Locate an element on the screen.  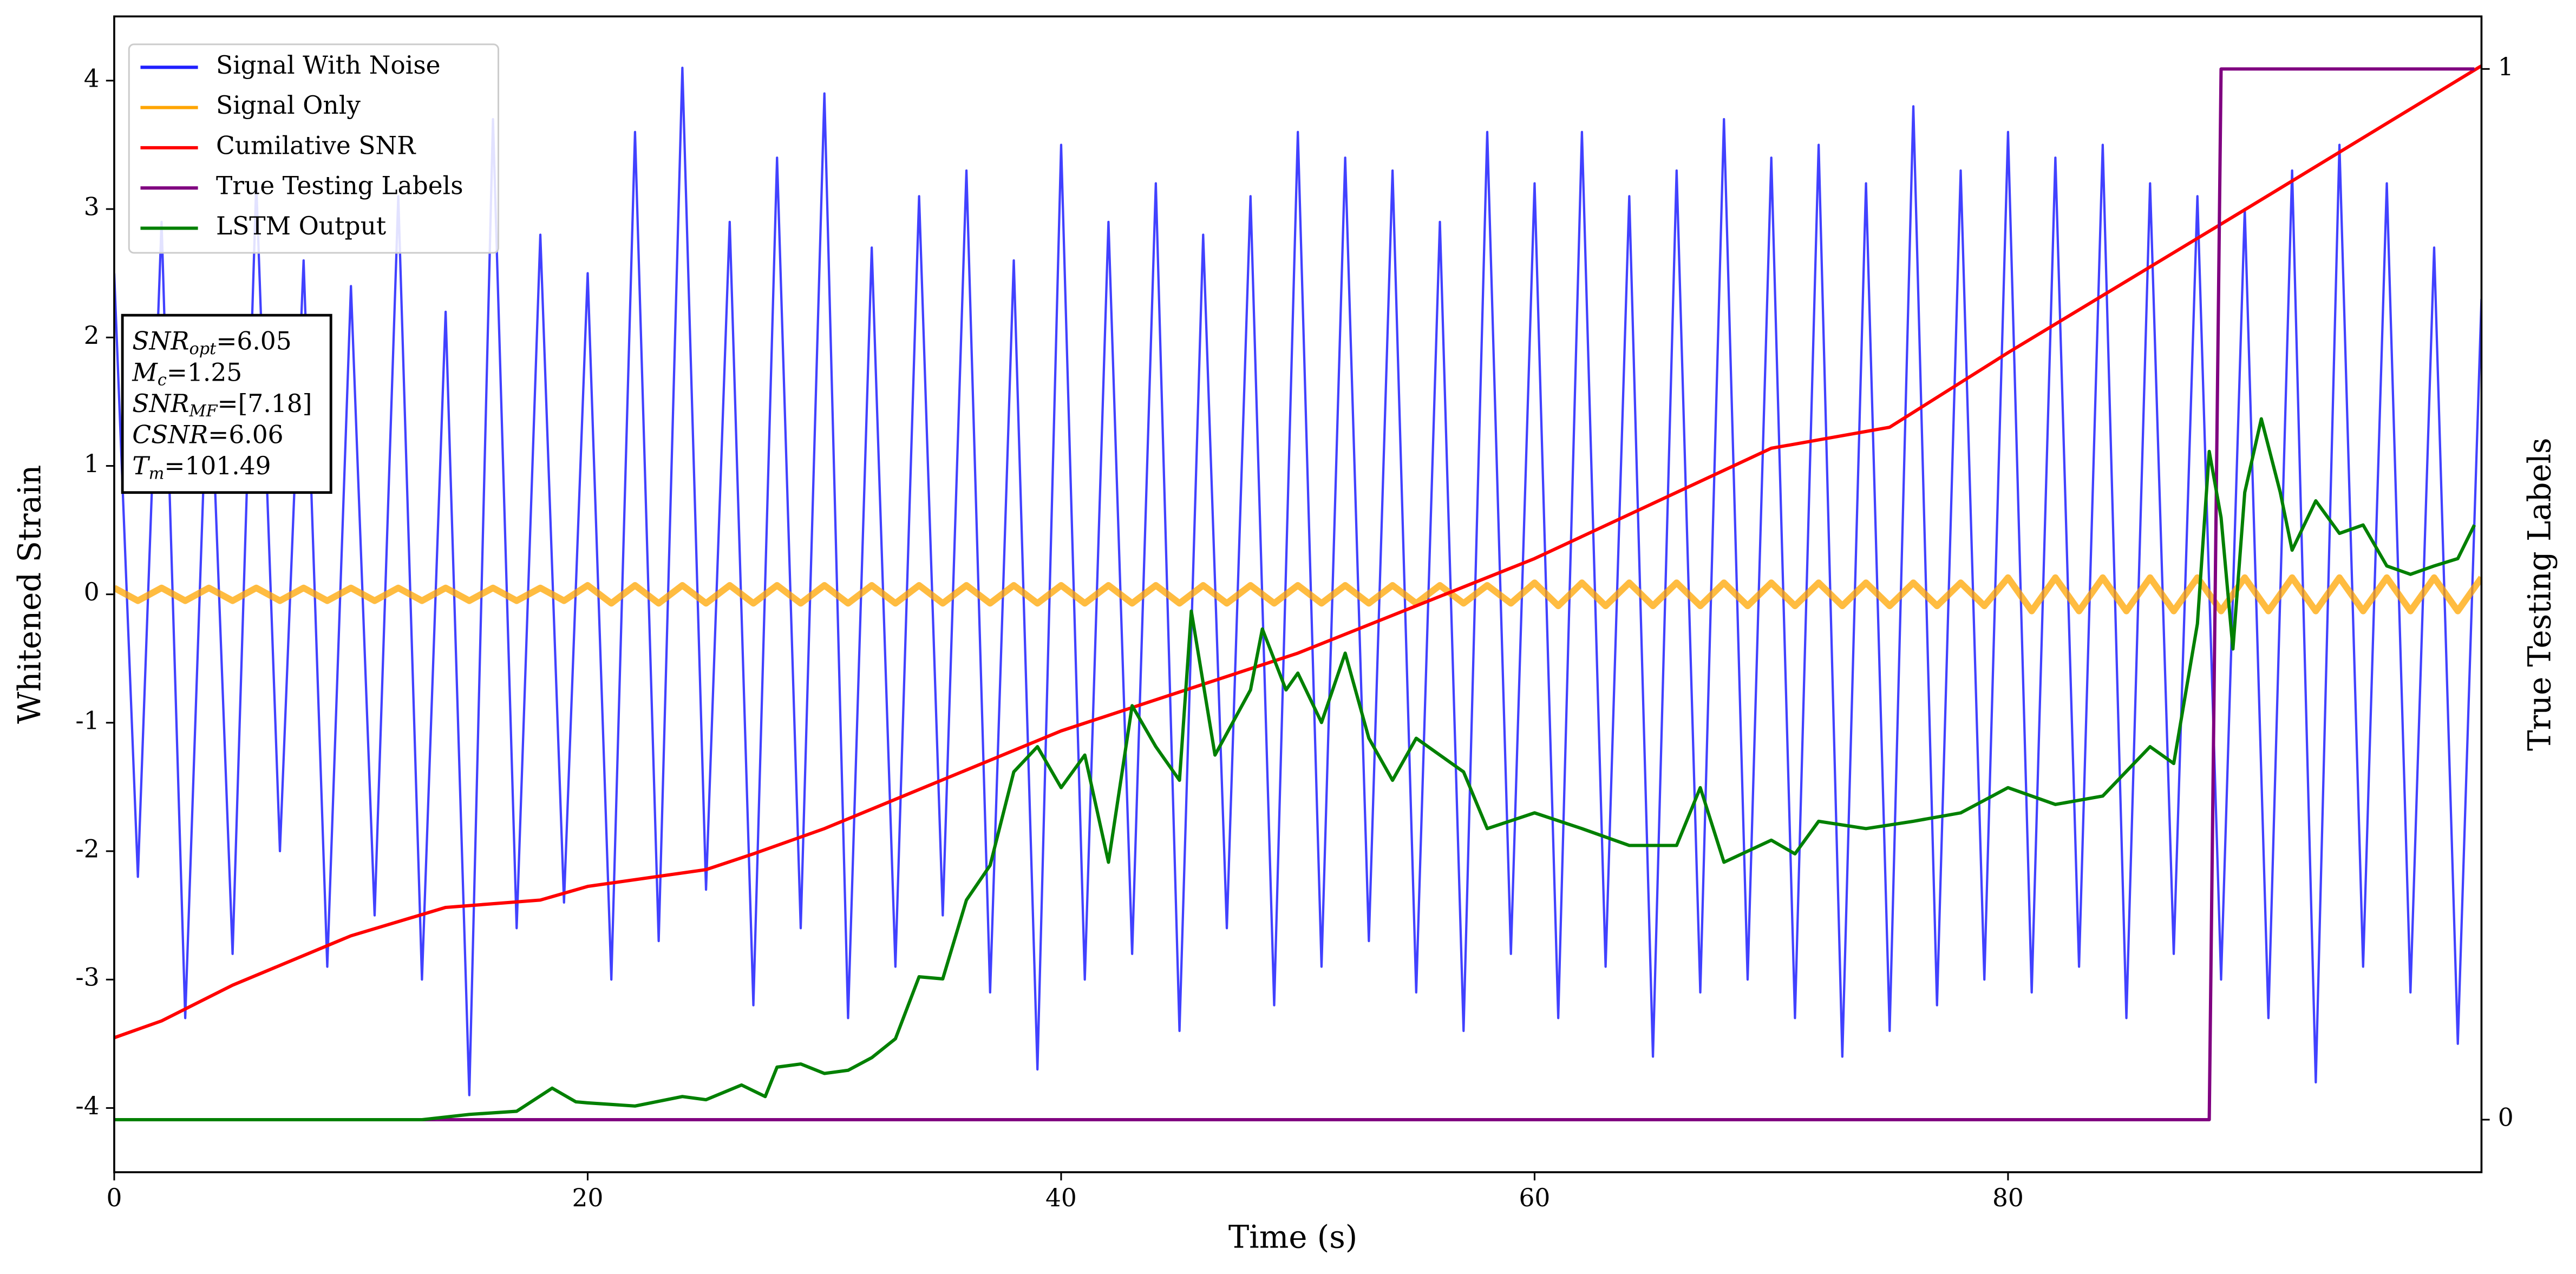
annotation-text: SNRopt=6.05 is located at coordinates (211, 342).